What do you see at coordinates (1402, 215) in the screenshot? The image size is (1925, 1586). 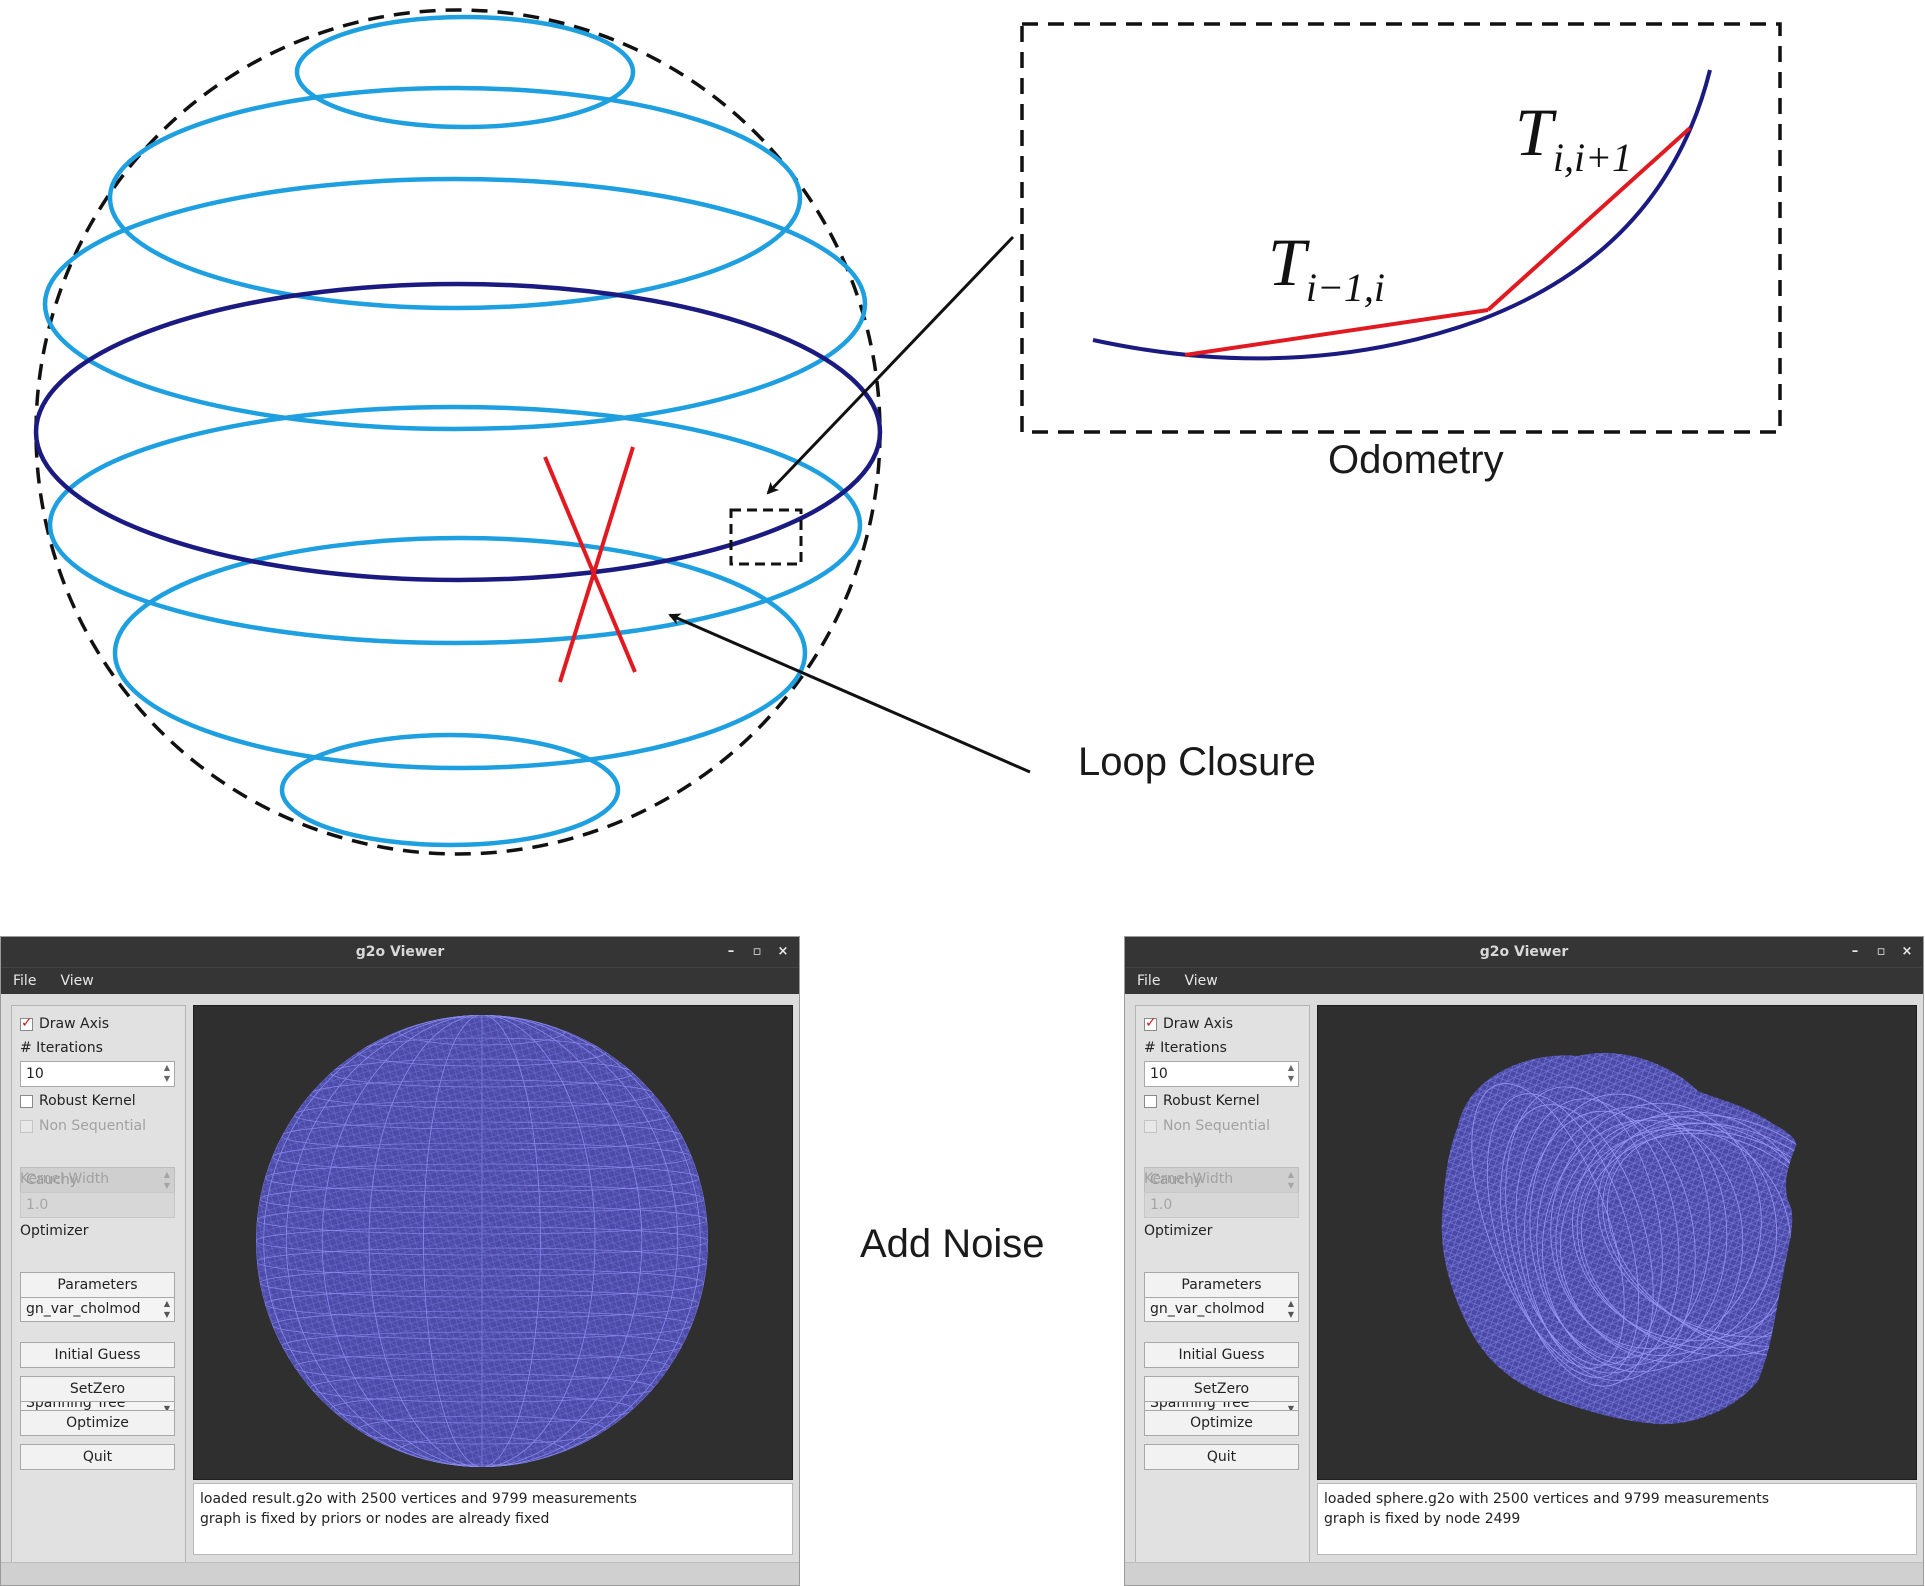 I see `odometry-trajectory` at bounding box center [1402, 215].